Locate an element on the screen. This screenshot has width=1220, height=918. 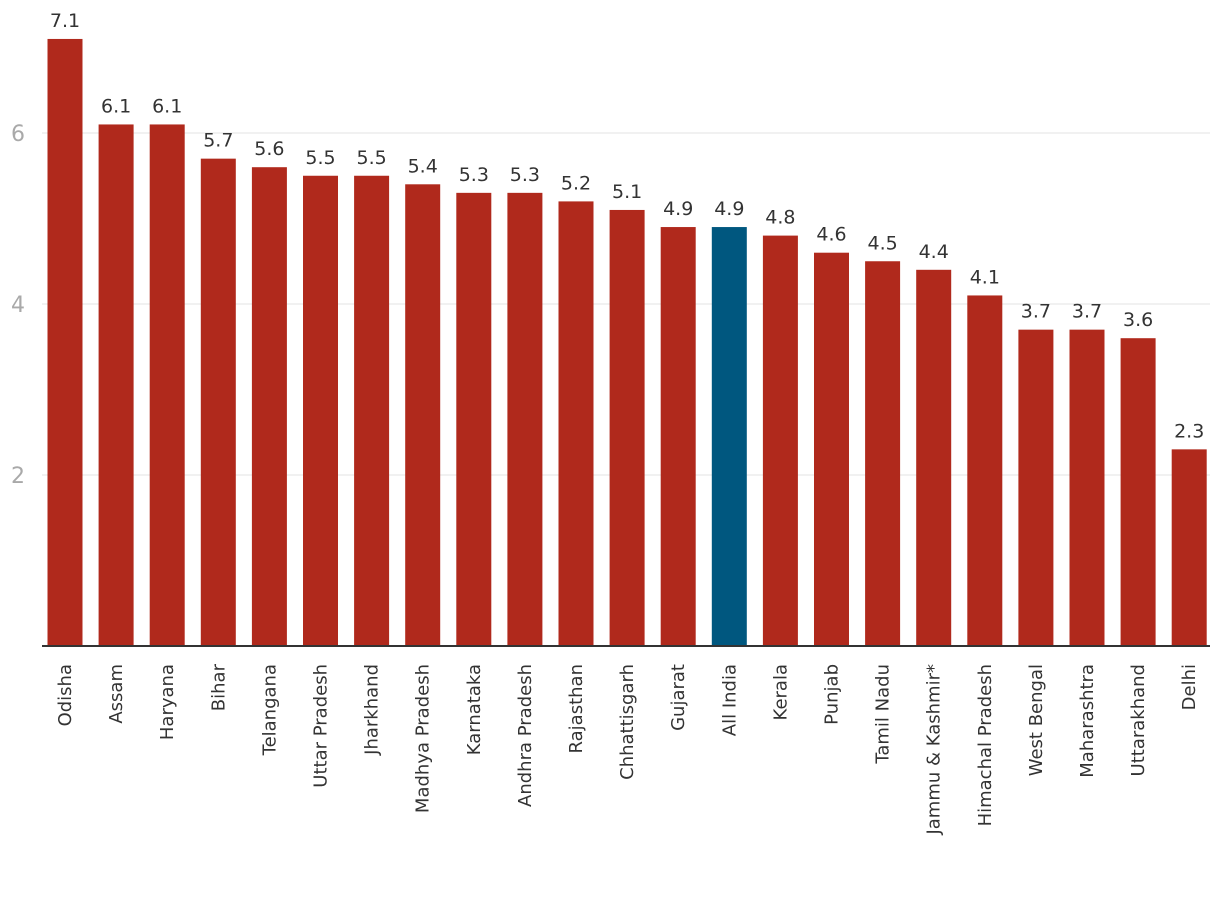
category-label: Odisha is located at coordinates (65, 695).